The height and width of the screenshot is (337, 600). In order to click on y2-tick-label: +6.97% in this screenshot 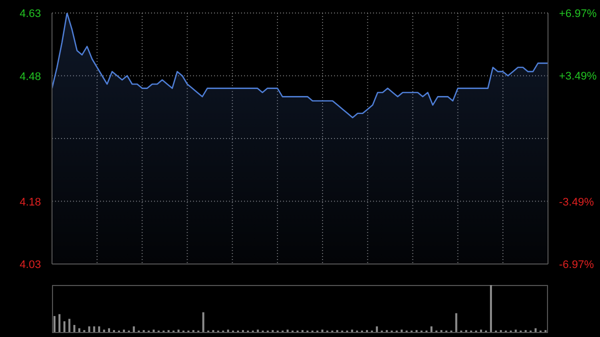, I will do `click(578, 14)`.